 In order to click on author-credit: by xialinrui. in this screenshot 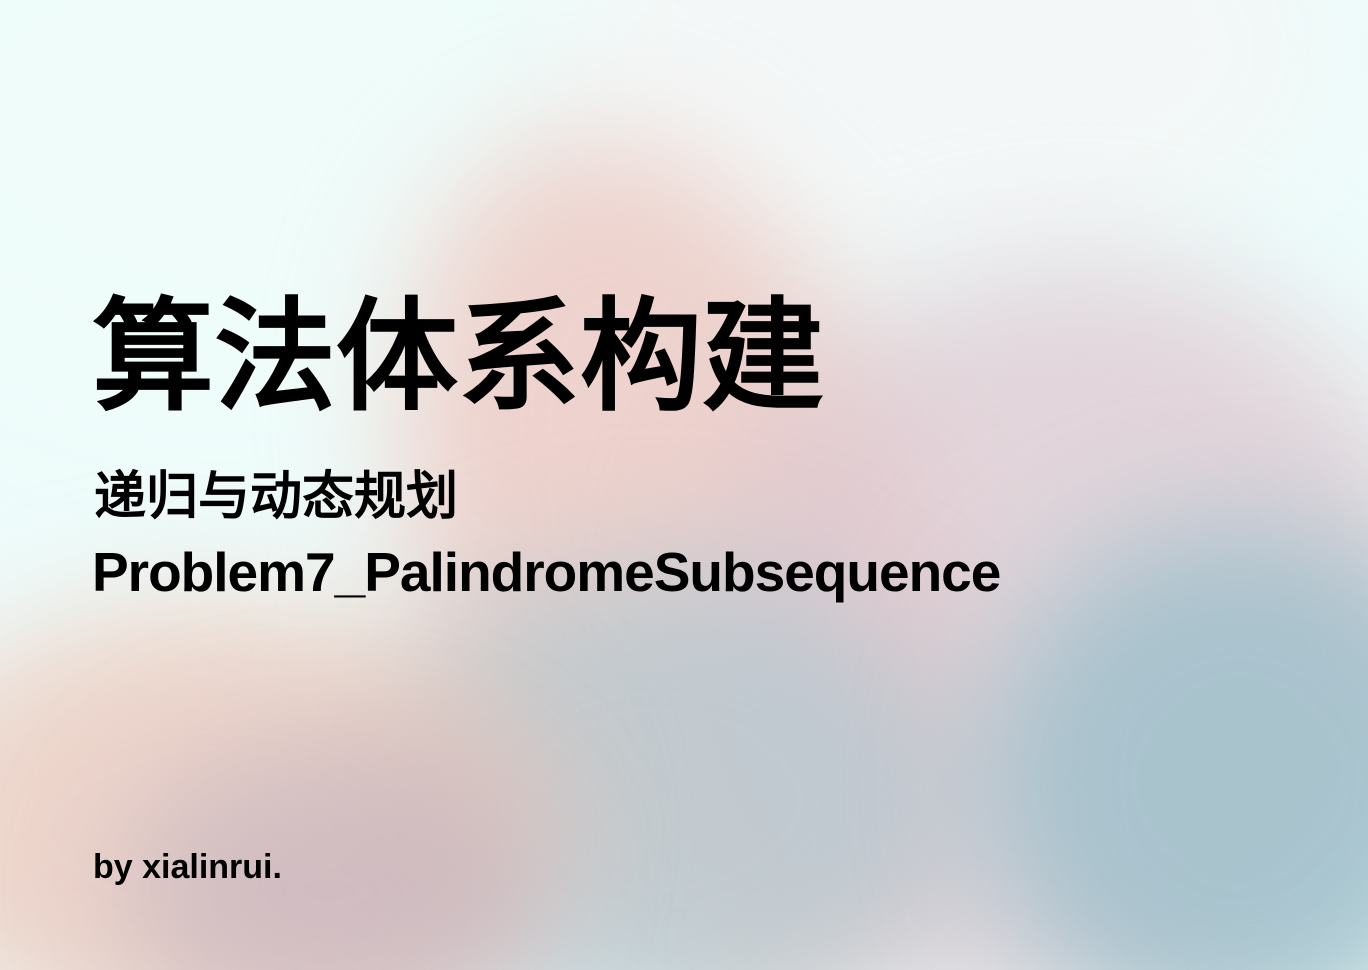, I will do `click(187, 867)`.